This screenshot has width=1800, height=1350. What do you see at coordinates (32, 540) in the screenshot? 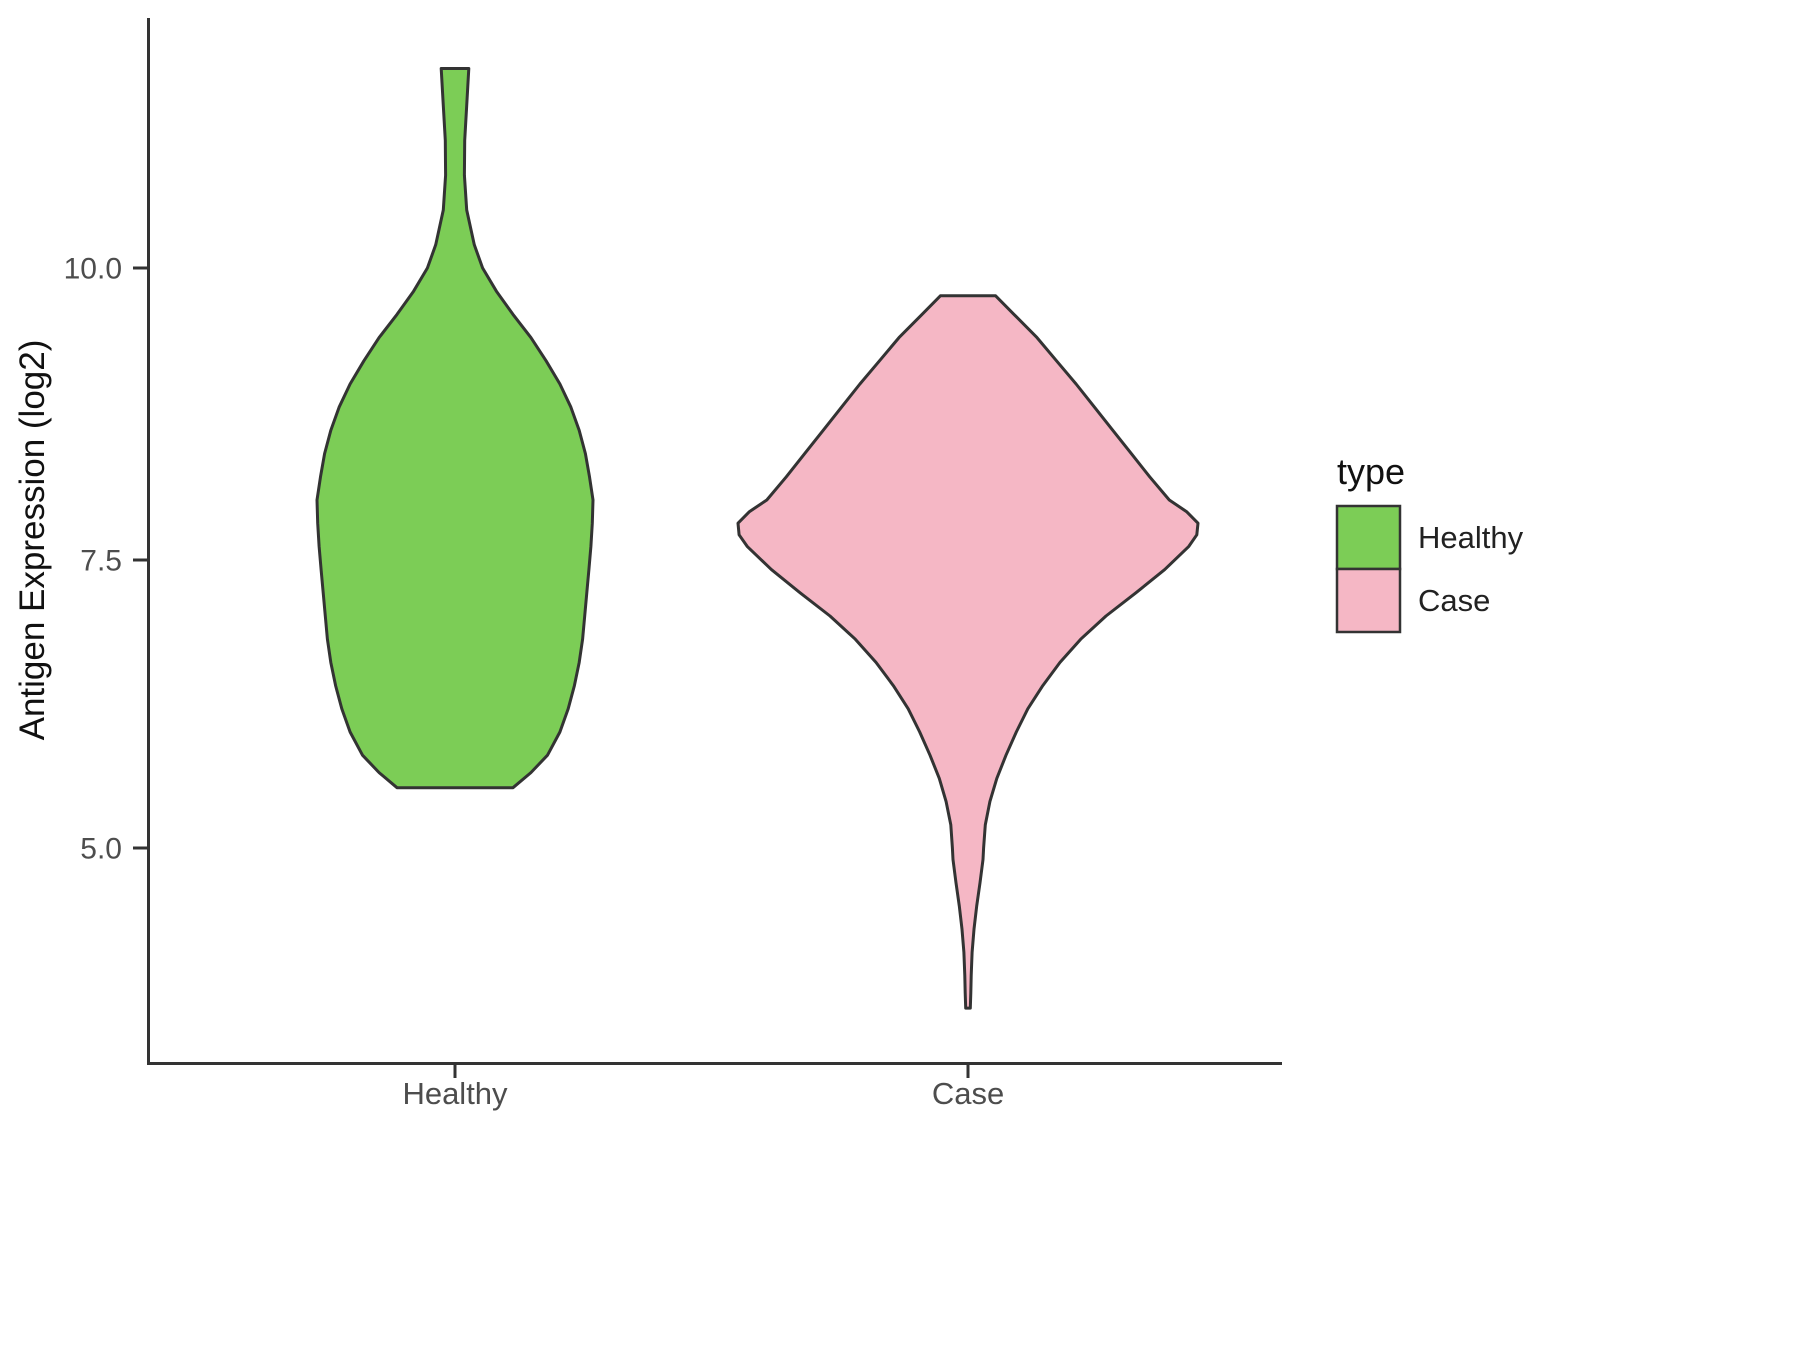
I see `y-axis-title: Antigen Expression (log2)` at bounding box center [32, 540].